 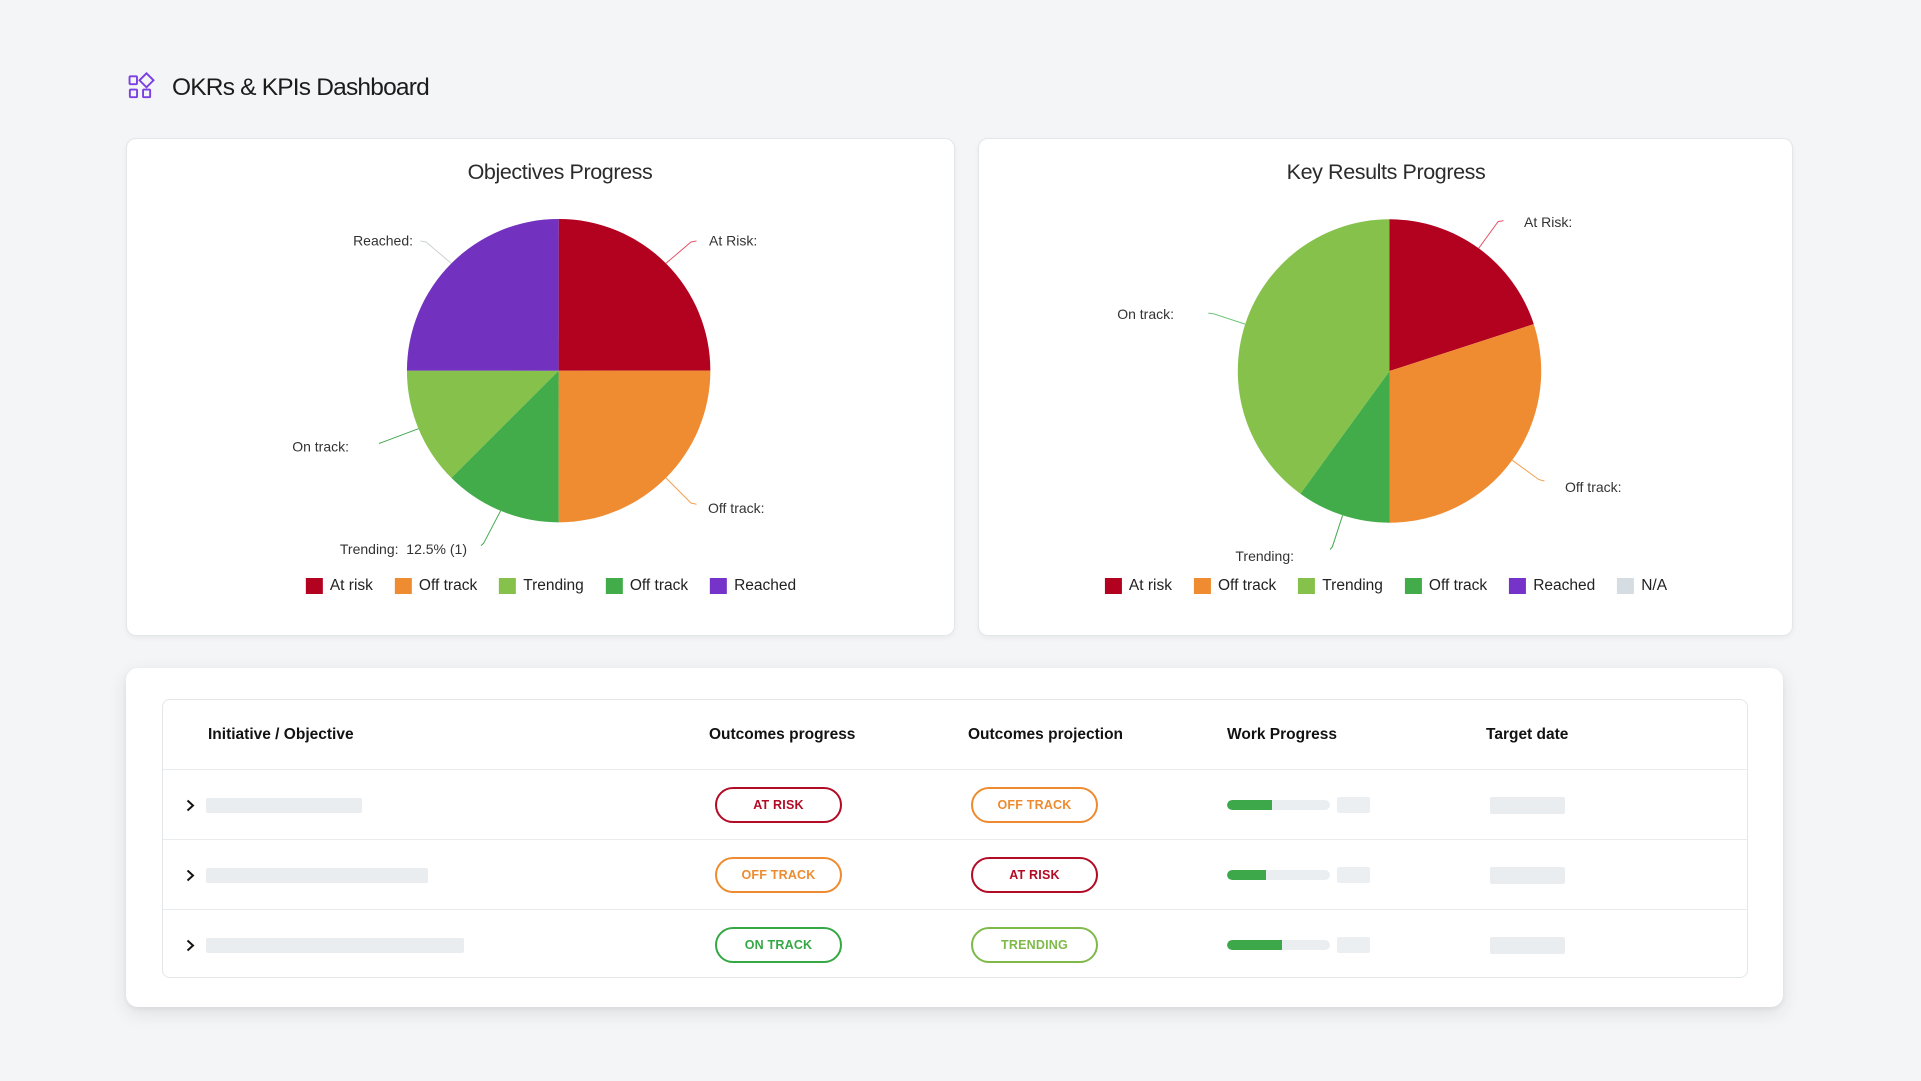 What do you see at coordinates (383, 241) in the screenshot?
I see `svg-text: Reached:` at bounding box center [383, 241].